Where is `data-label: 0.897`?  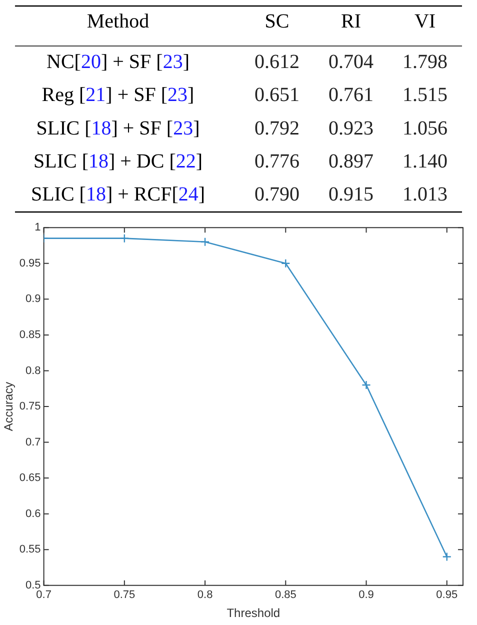
data-label: 0.897 is located at coordinates (351, 161).